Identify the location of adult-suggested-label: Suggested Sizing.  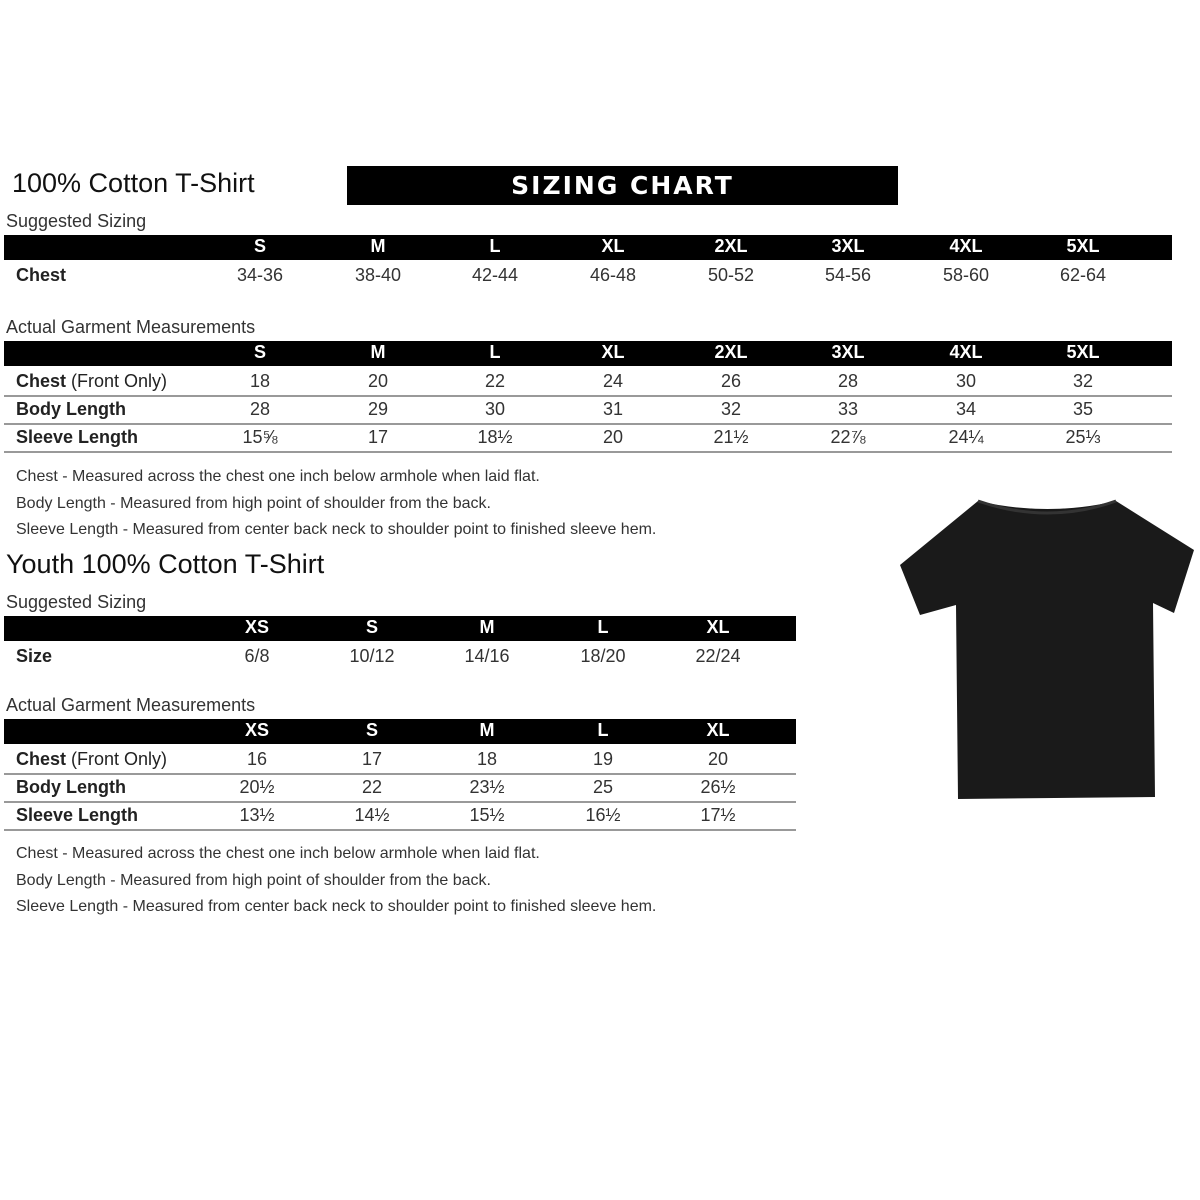
(76, 221).